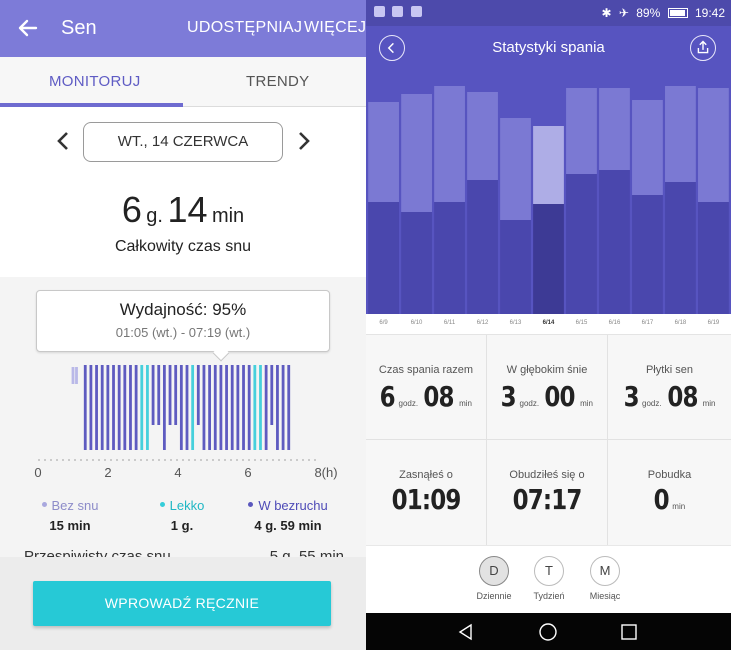 This screenshot has height=650, width=731. What do you see at coordinates (107, 472) in the screenshot?
I see `axis-tick-label: 2` at bounding box center [107, 472].